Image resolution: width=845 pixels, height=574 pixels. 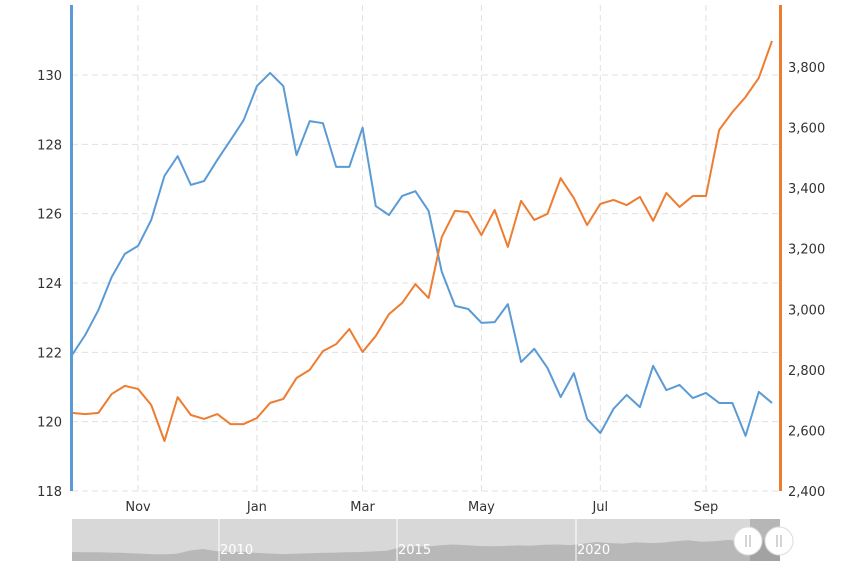 What do you see at coordinates (706, 507) in the screenshot?
I see `x-tick-label: Sep` at bounding box center [706, 507].